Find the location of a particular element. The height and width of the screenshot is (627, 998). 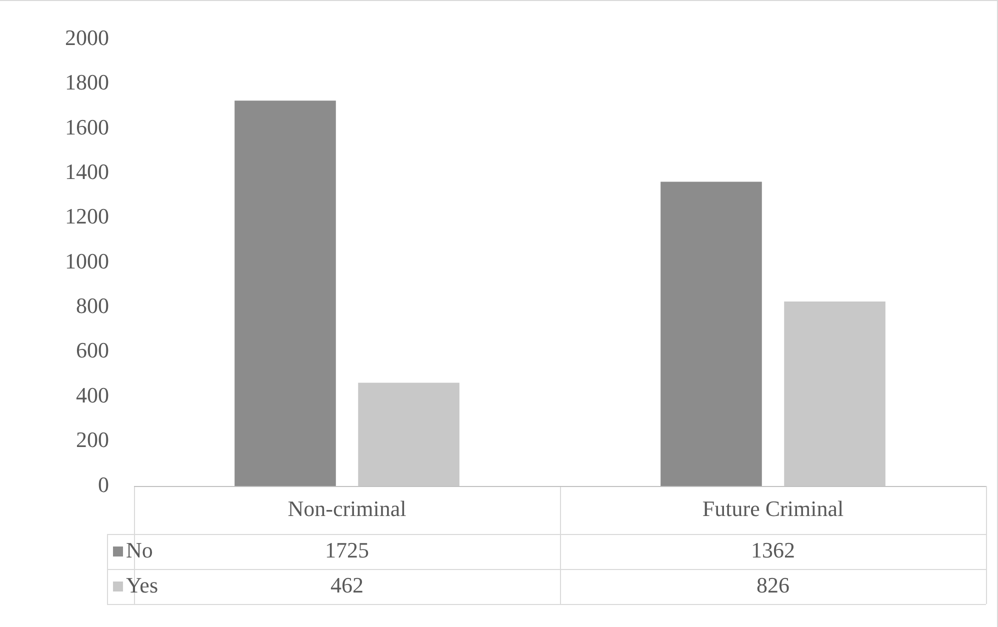

legend-label: No is located at coordinates (139, 549).